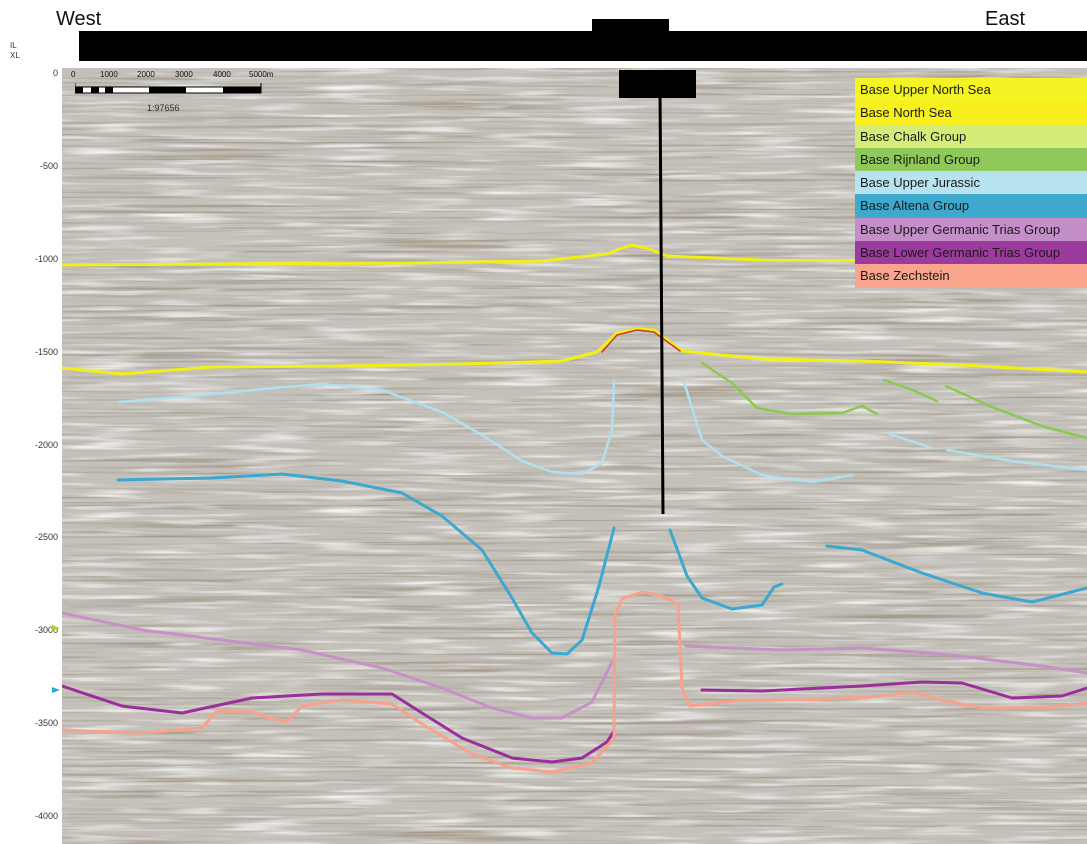 The width and height of the screenshot is (1087, 844). Describe the element at coordinates (13, 45) in the screenshot. I see `inline-axis-label: IL` at that location.